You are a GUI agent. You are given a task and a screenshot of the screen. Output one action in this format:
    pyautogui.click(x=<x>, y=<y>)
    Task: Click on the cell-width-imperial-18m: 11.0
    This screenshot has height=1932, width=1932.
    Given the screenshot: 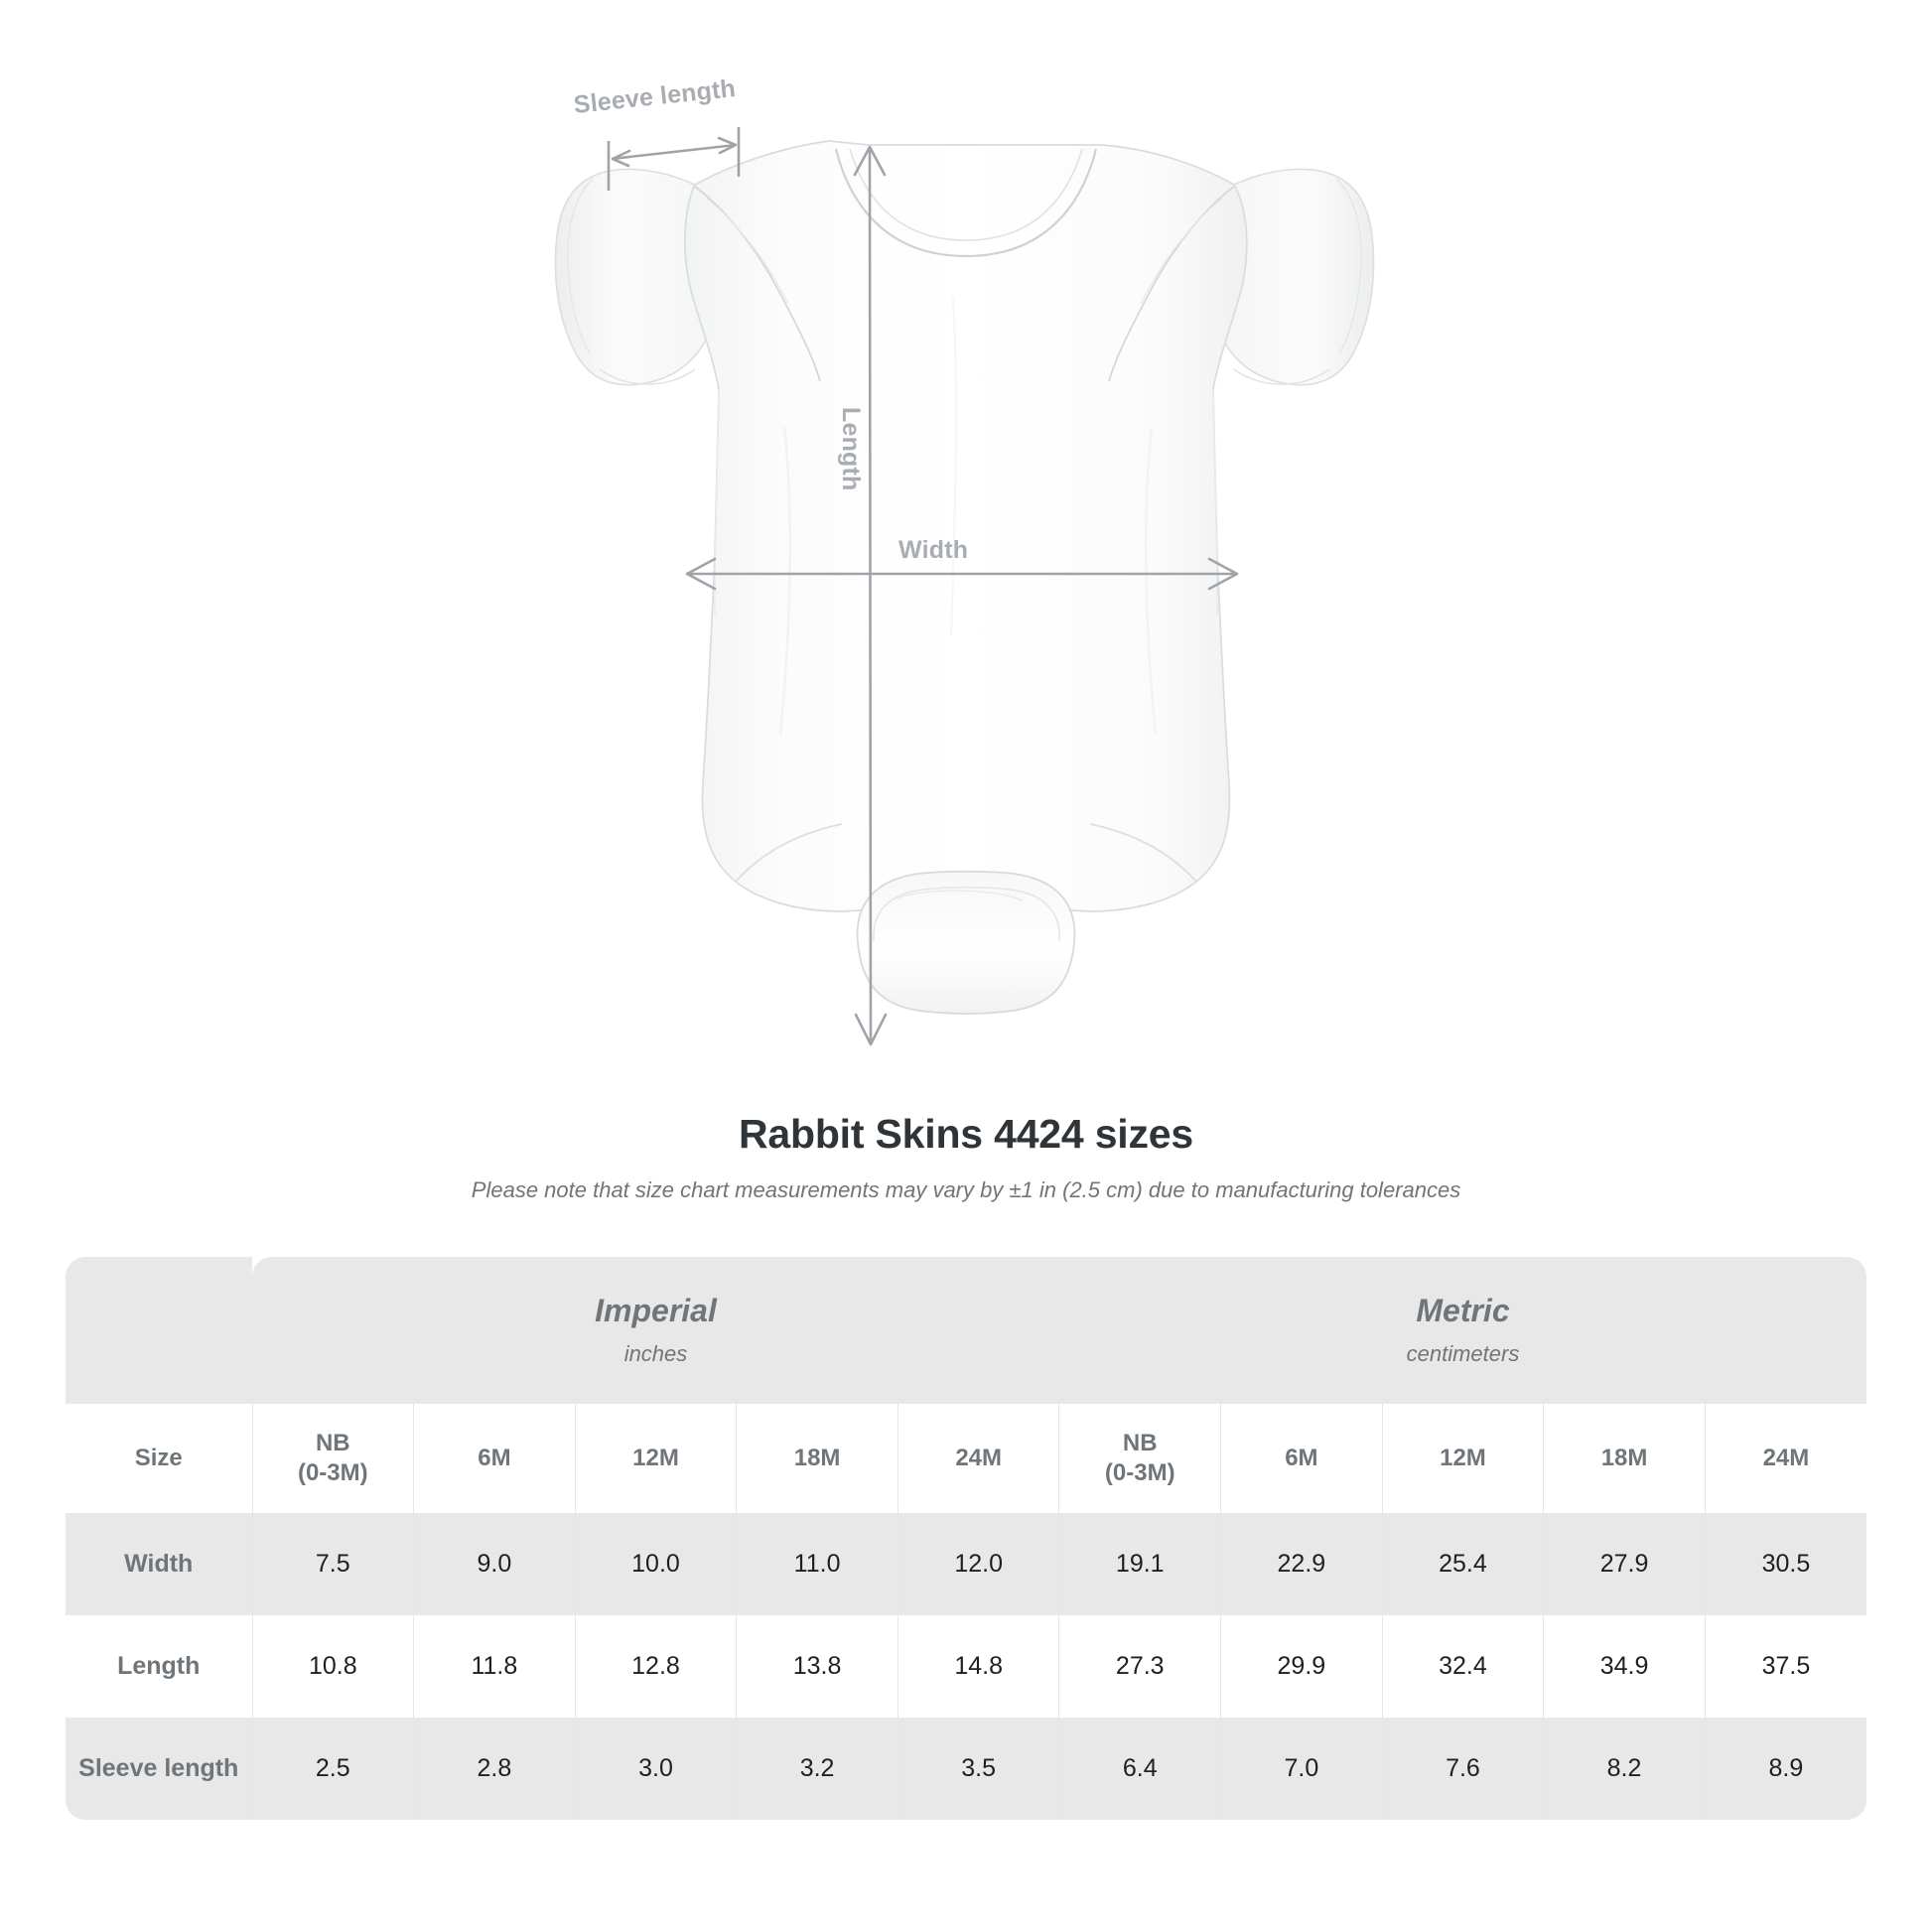 What is the action you would take?
    pyautogui.click(x=817, y=1563)
    